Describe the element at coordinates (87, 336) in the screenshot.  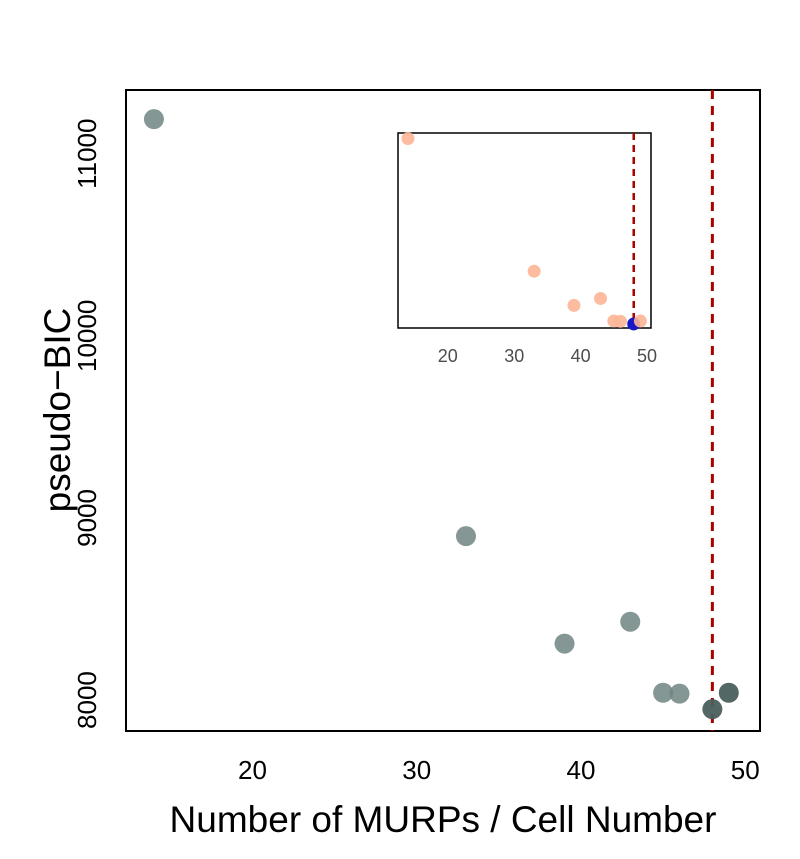
I see `y-tick-label: 10000` at that location.